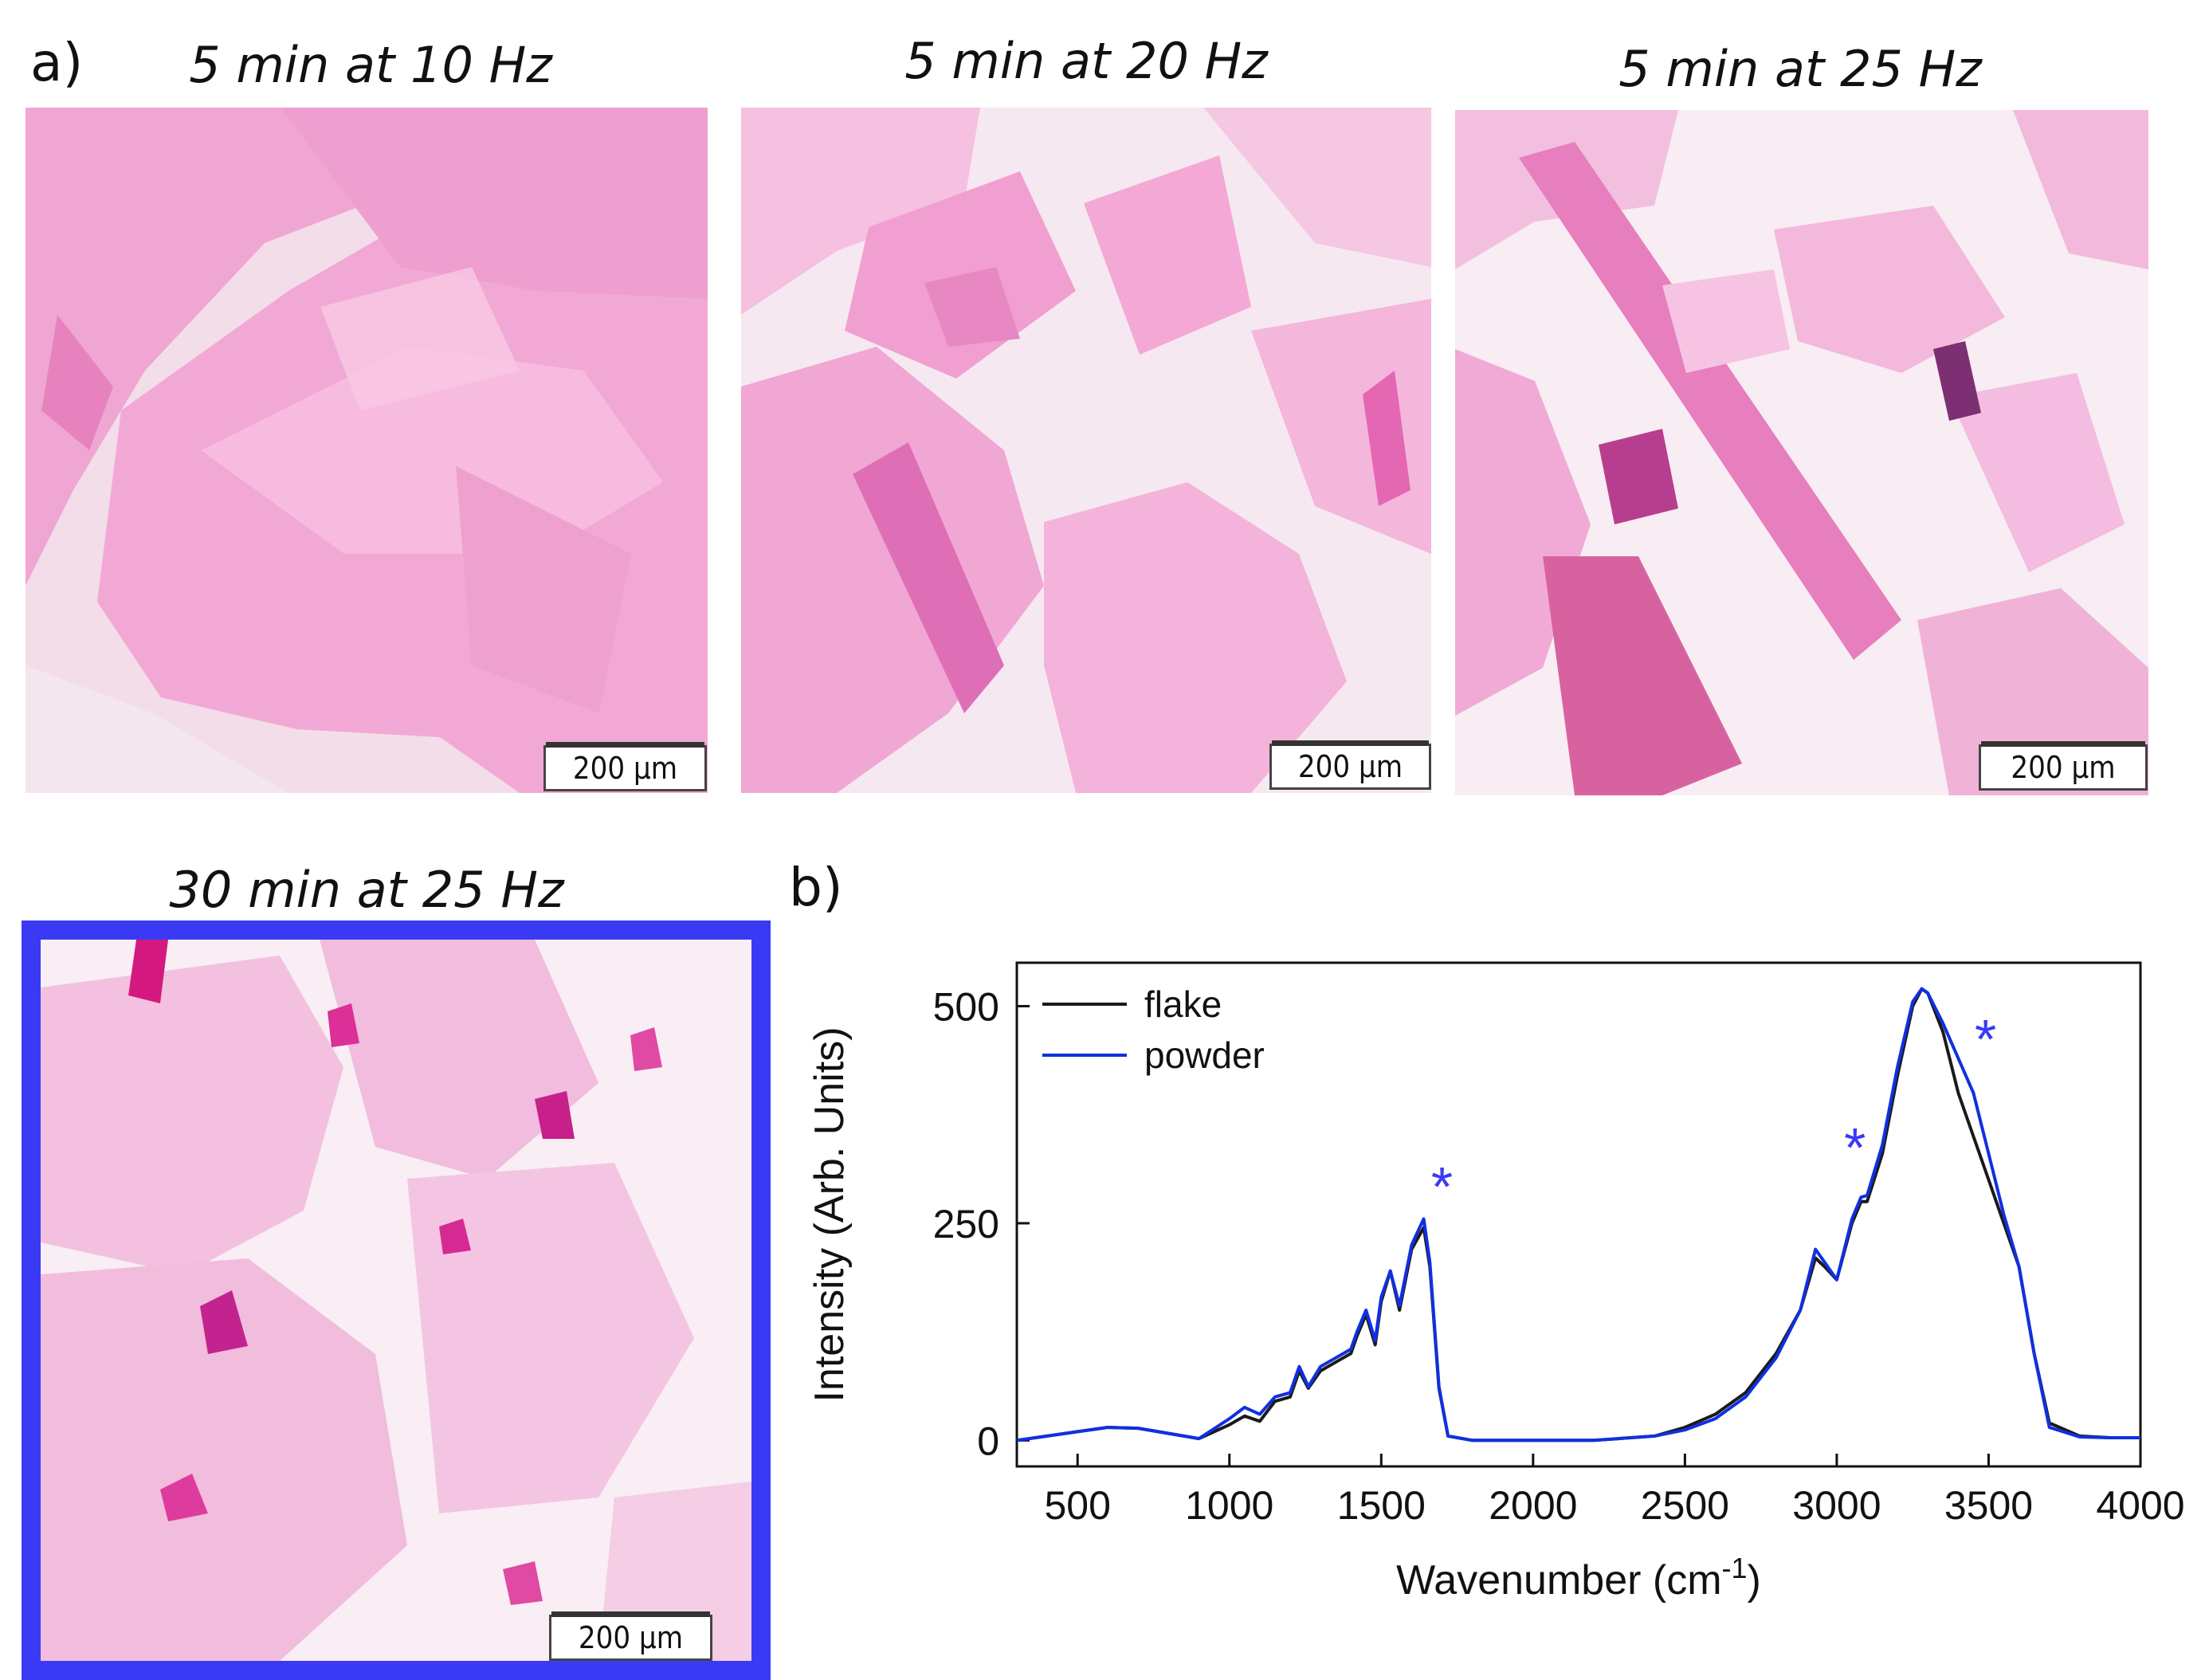 The width and height of the screenshot is (2205, 1680). What do you see at coordinates (1205, 1055) in the screenshot?
I see `legend-label: powder` at bounding box center [1205, 1055].